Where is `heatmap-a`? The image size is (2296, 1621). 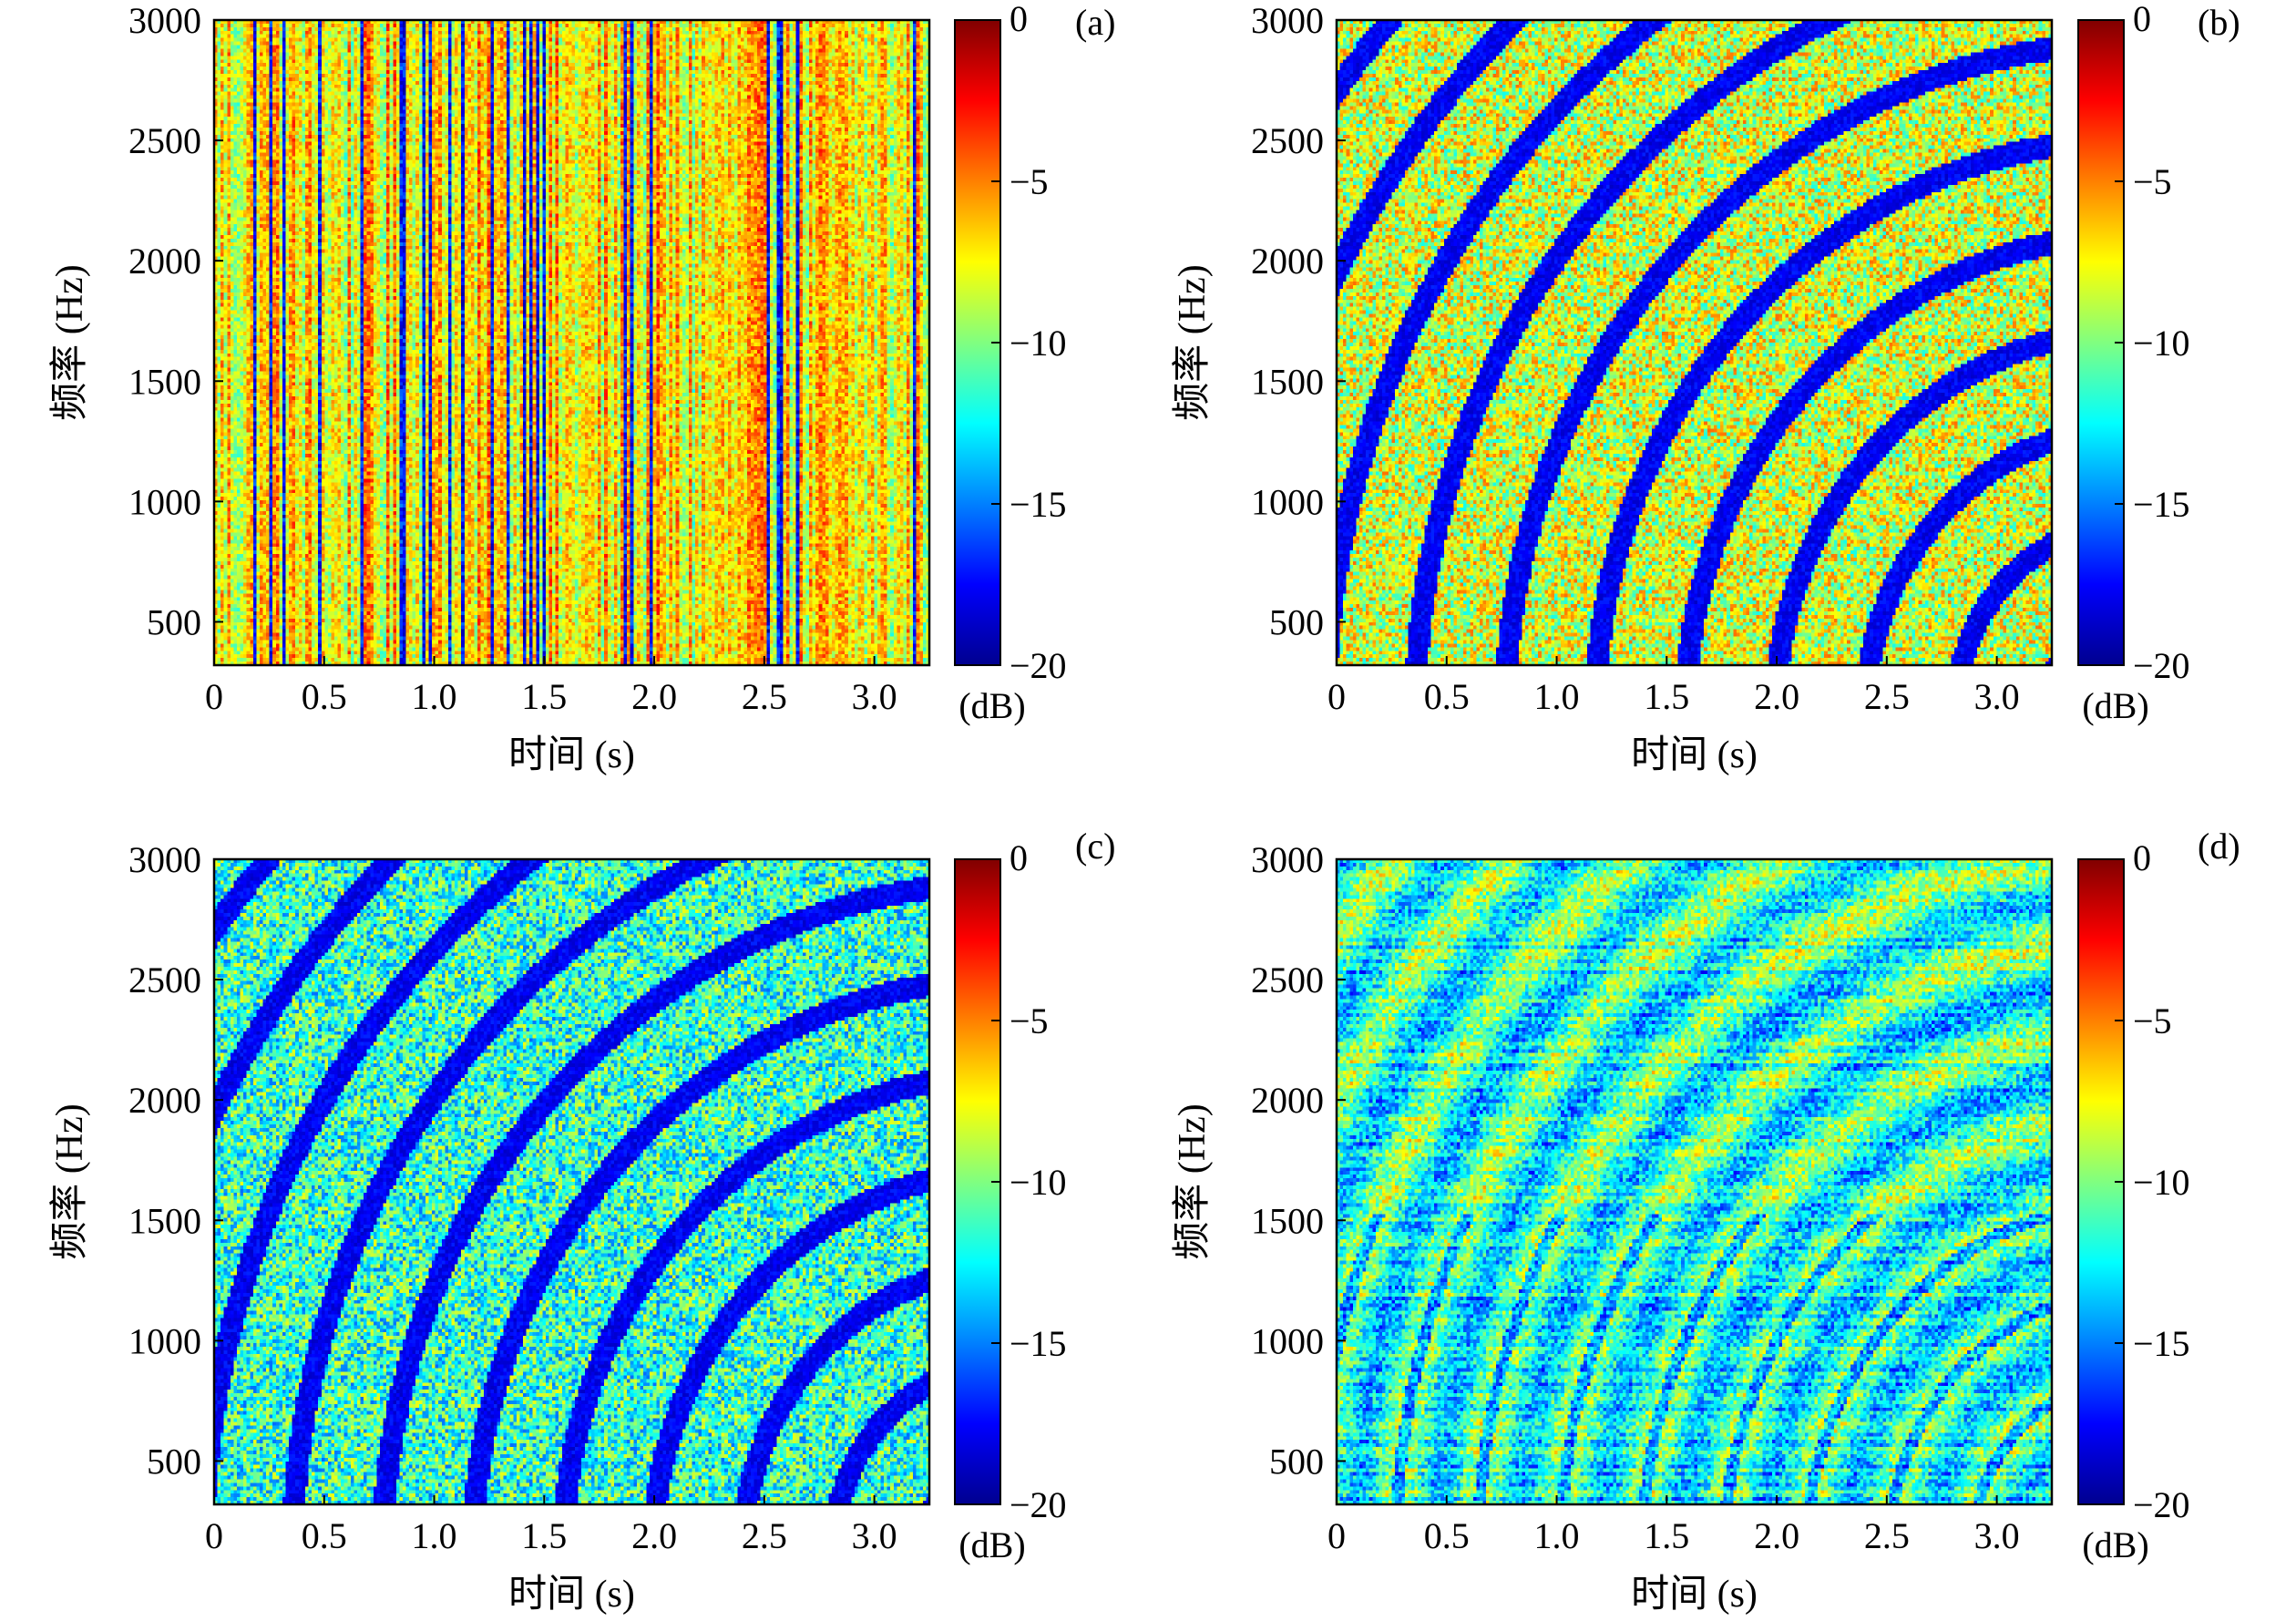
heatmap-a is located at coordinates (571, 342).